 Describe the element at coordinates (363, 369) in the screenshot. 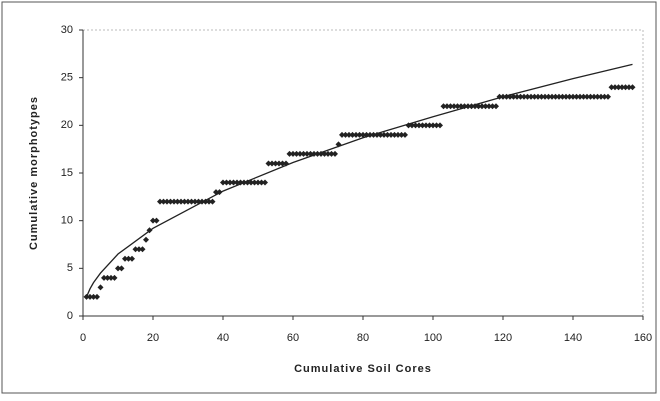

I see `x-axis-label: Cumulative Soil Cores` at that location.